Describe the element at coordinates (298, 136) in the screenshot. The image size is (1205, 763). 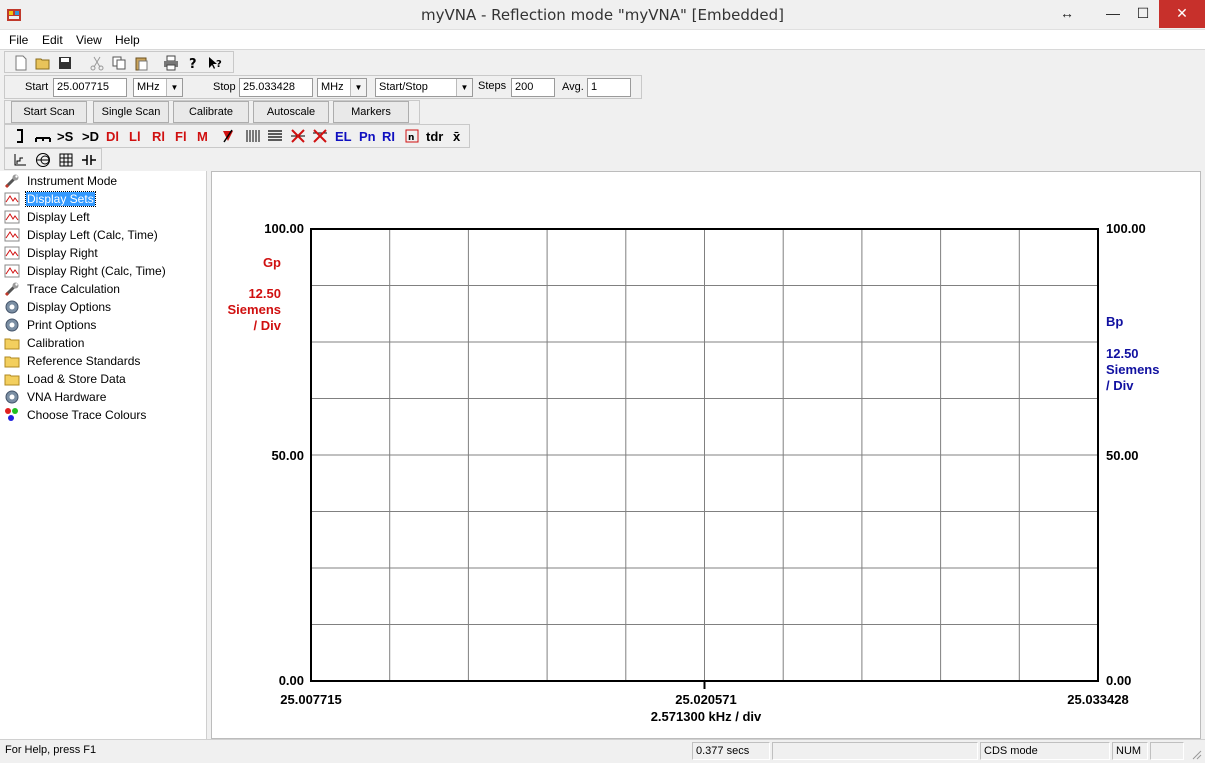
I see `delete-markers-icon` at that location.